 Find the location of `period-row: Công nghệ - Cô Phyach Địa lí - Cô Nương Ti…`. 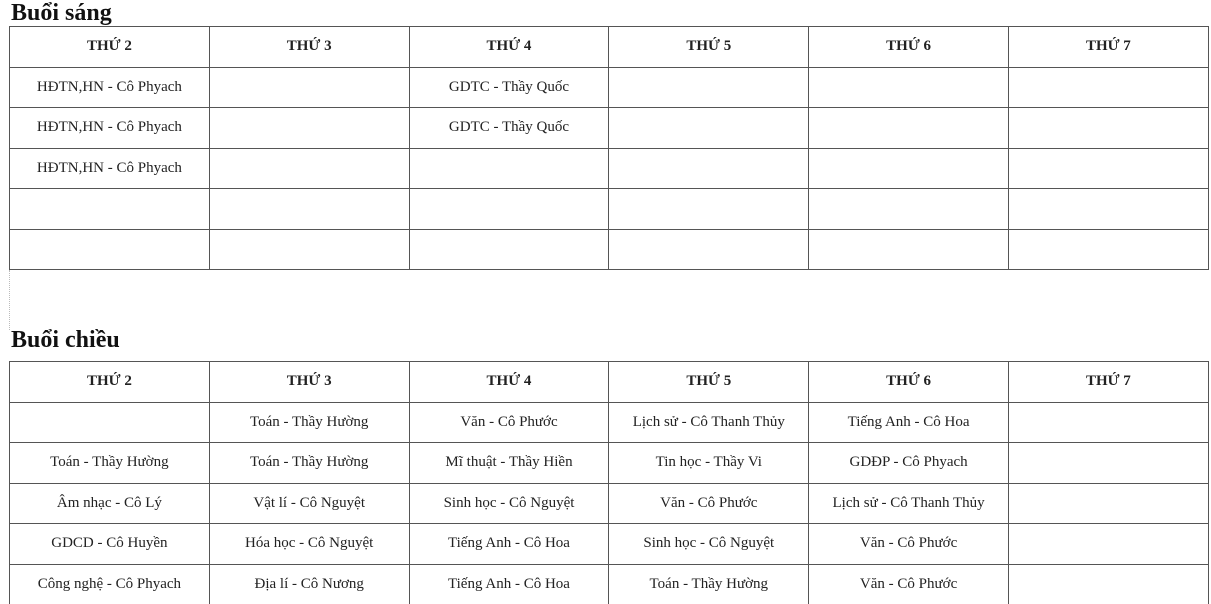

period-row: Công nghệ - Cô Phyach Địa lí - Cô Nương Ti… is located at coordinates (609, 583).